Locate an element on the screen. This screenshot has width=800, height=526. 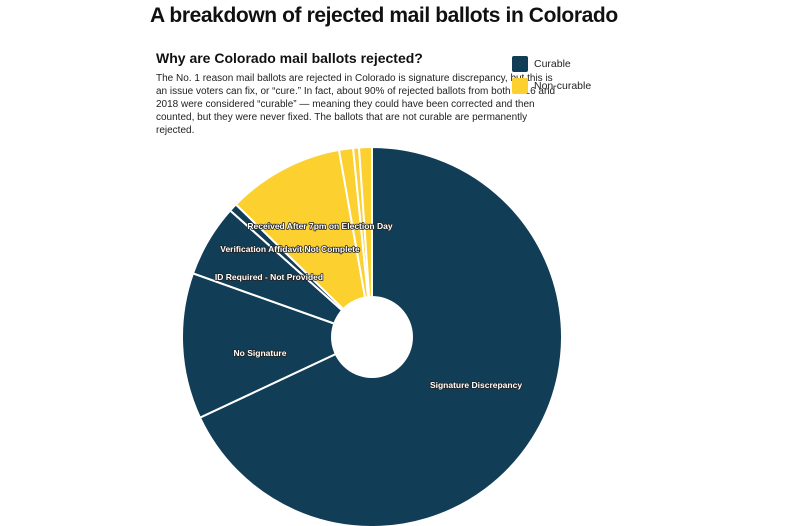
legend-item-non-curable: Non-curable is located at coordinates (551, 86).